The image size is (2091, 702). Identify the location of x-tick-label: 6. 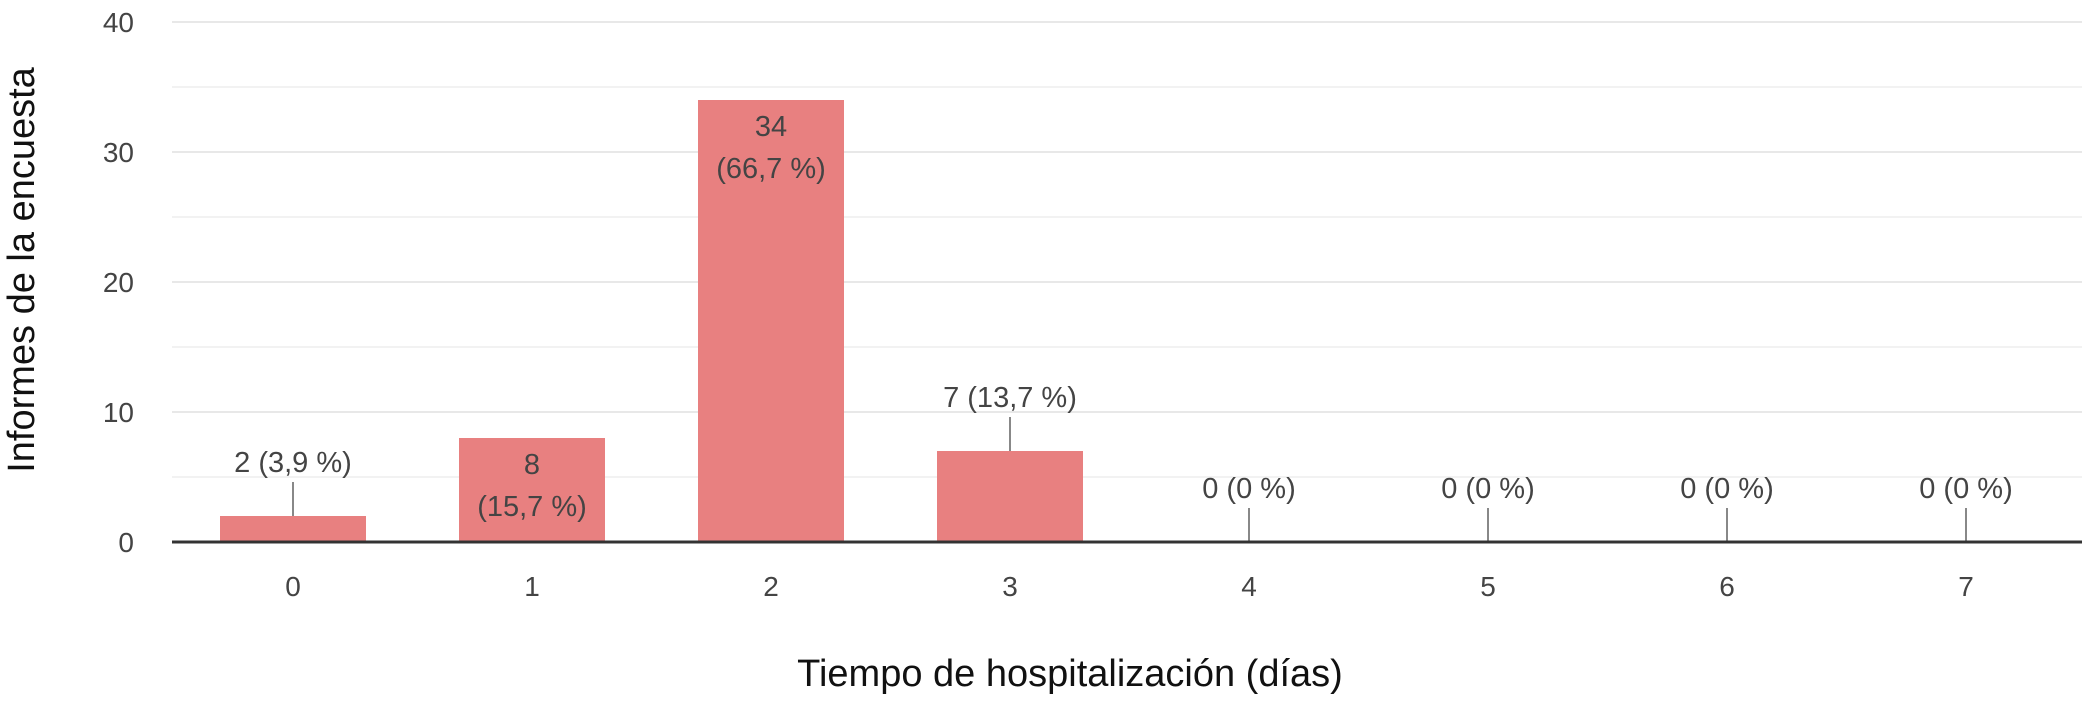
(1727, 586).